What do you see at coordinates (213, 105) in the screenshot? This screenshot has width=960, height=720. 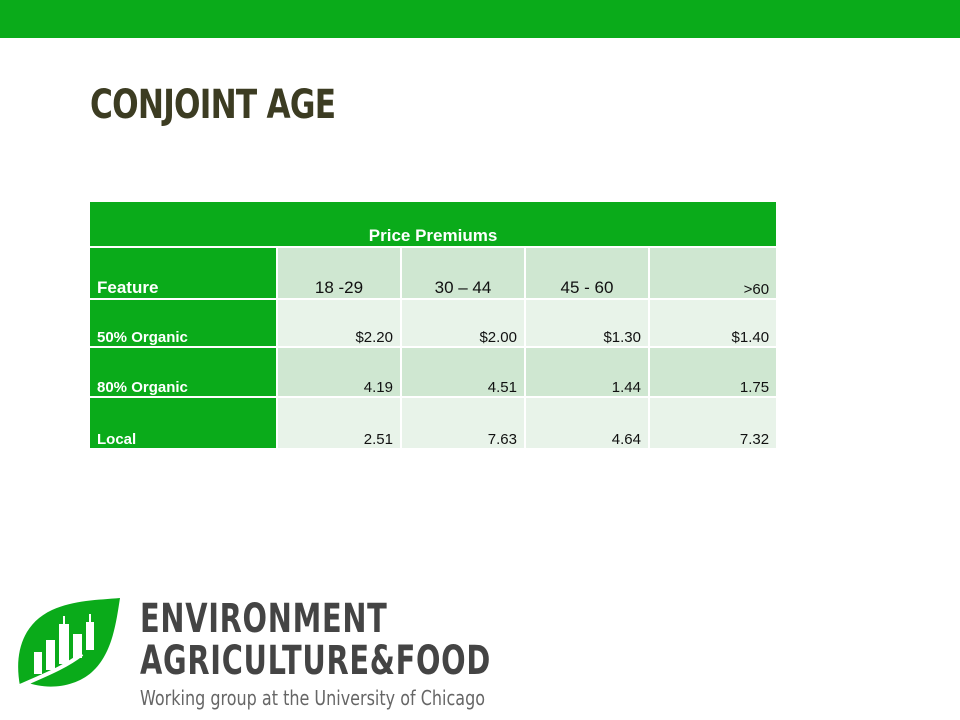 I see `slide-title: CONJOINT AGE` at bounding box center [213, 105].